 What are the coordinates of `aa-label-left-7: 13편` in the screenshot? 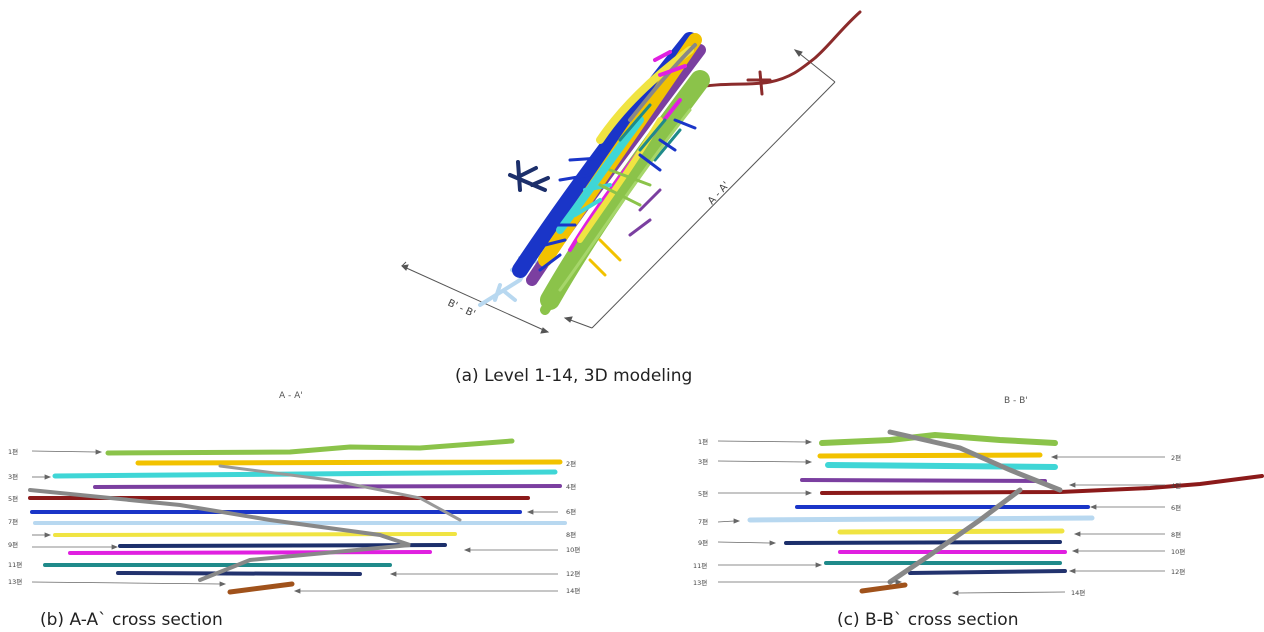 It's located at (15, 581).